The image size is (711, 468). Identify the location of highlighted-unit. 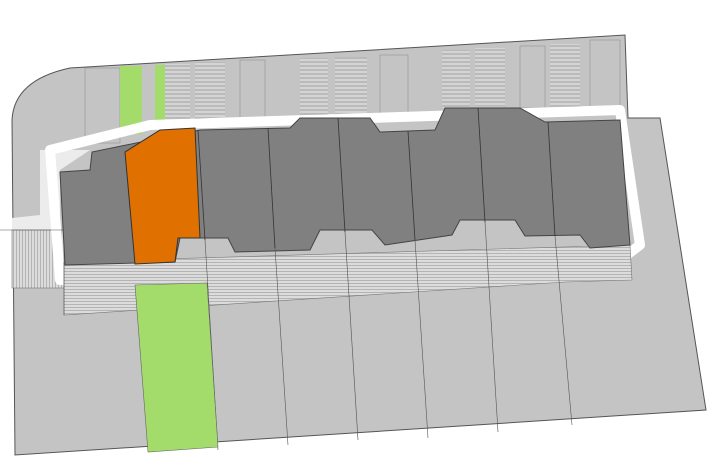
(162, 196).